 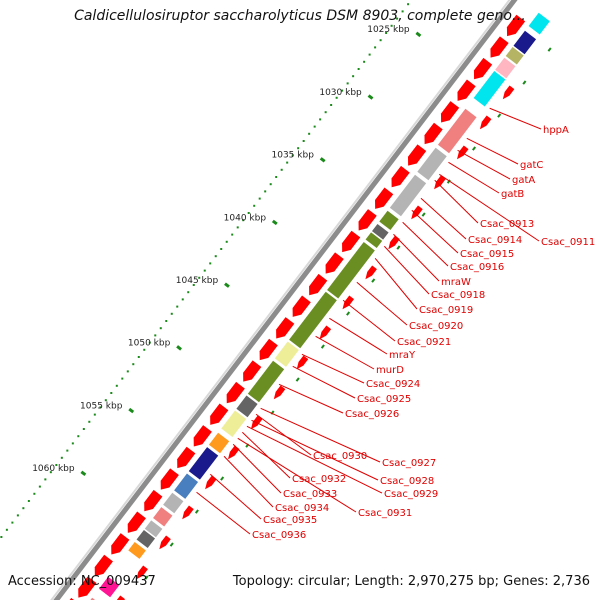 I want to click on gene-label: Csac_0930, so click(x=340, y=456).